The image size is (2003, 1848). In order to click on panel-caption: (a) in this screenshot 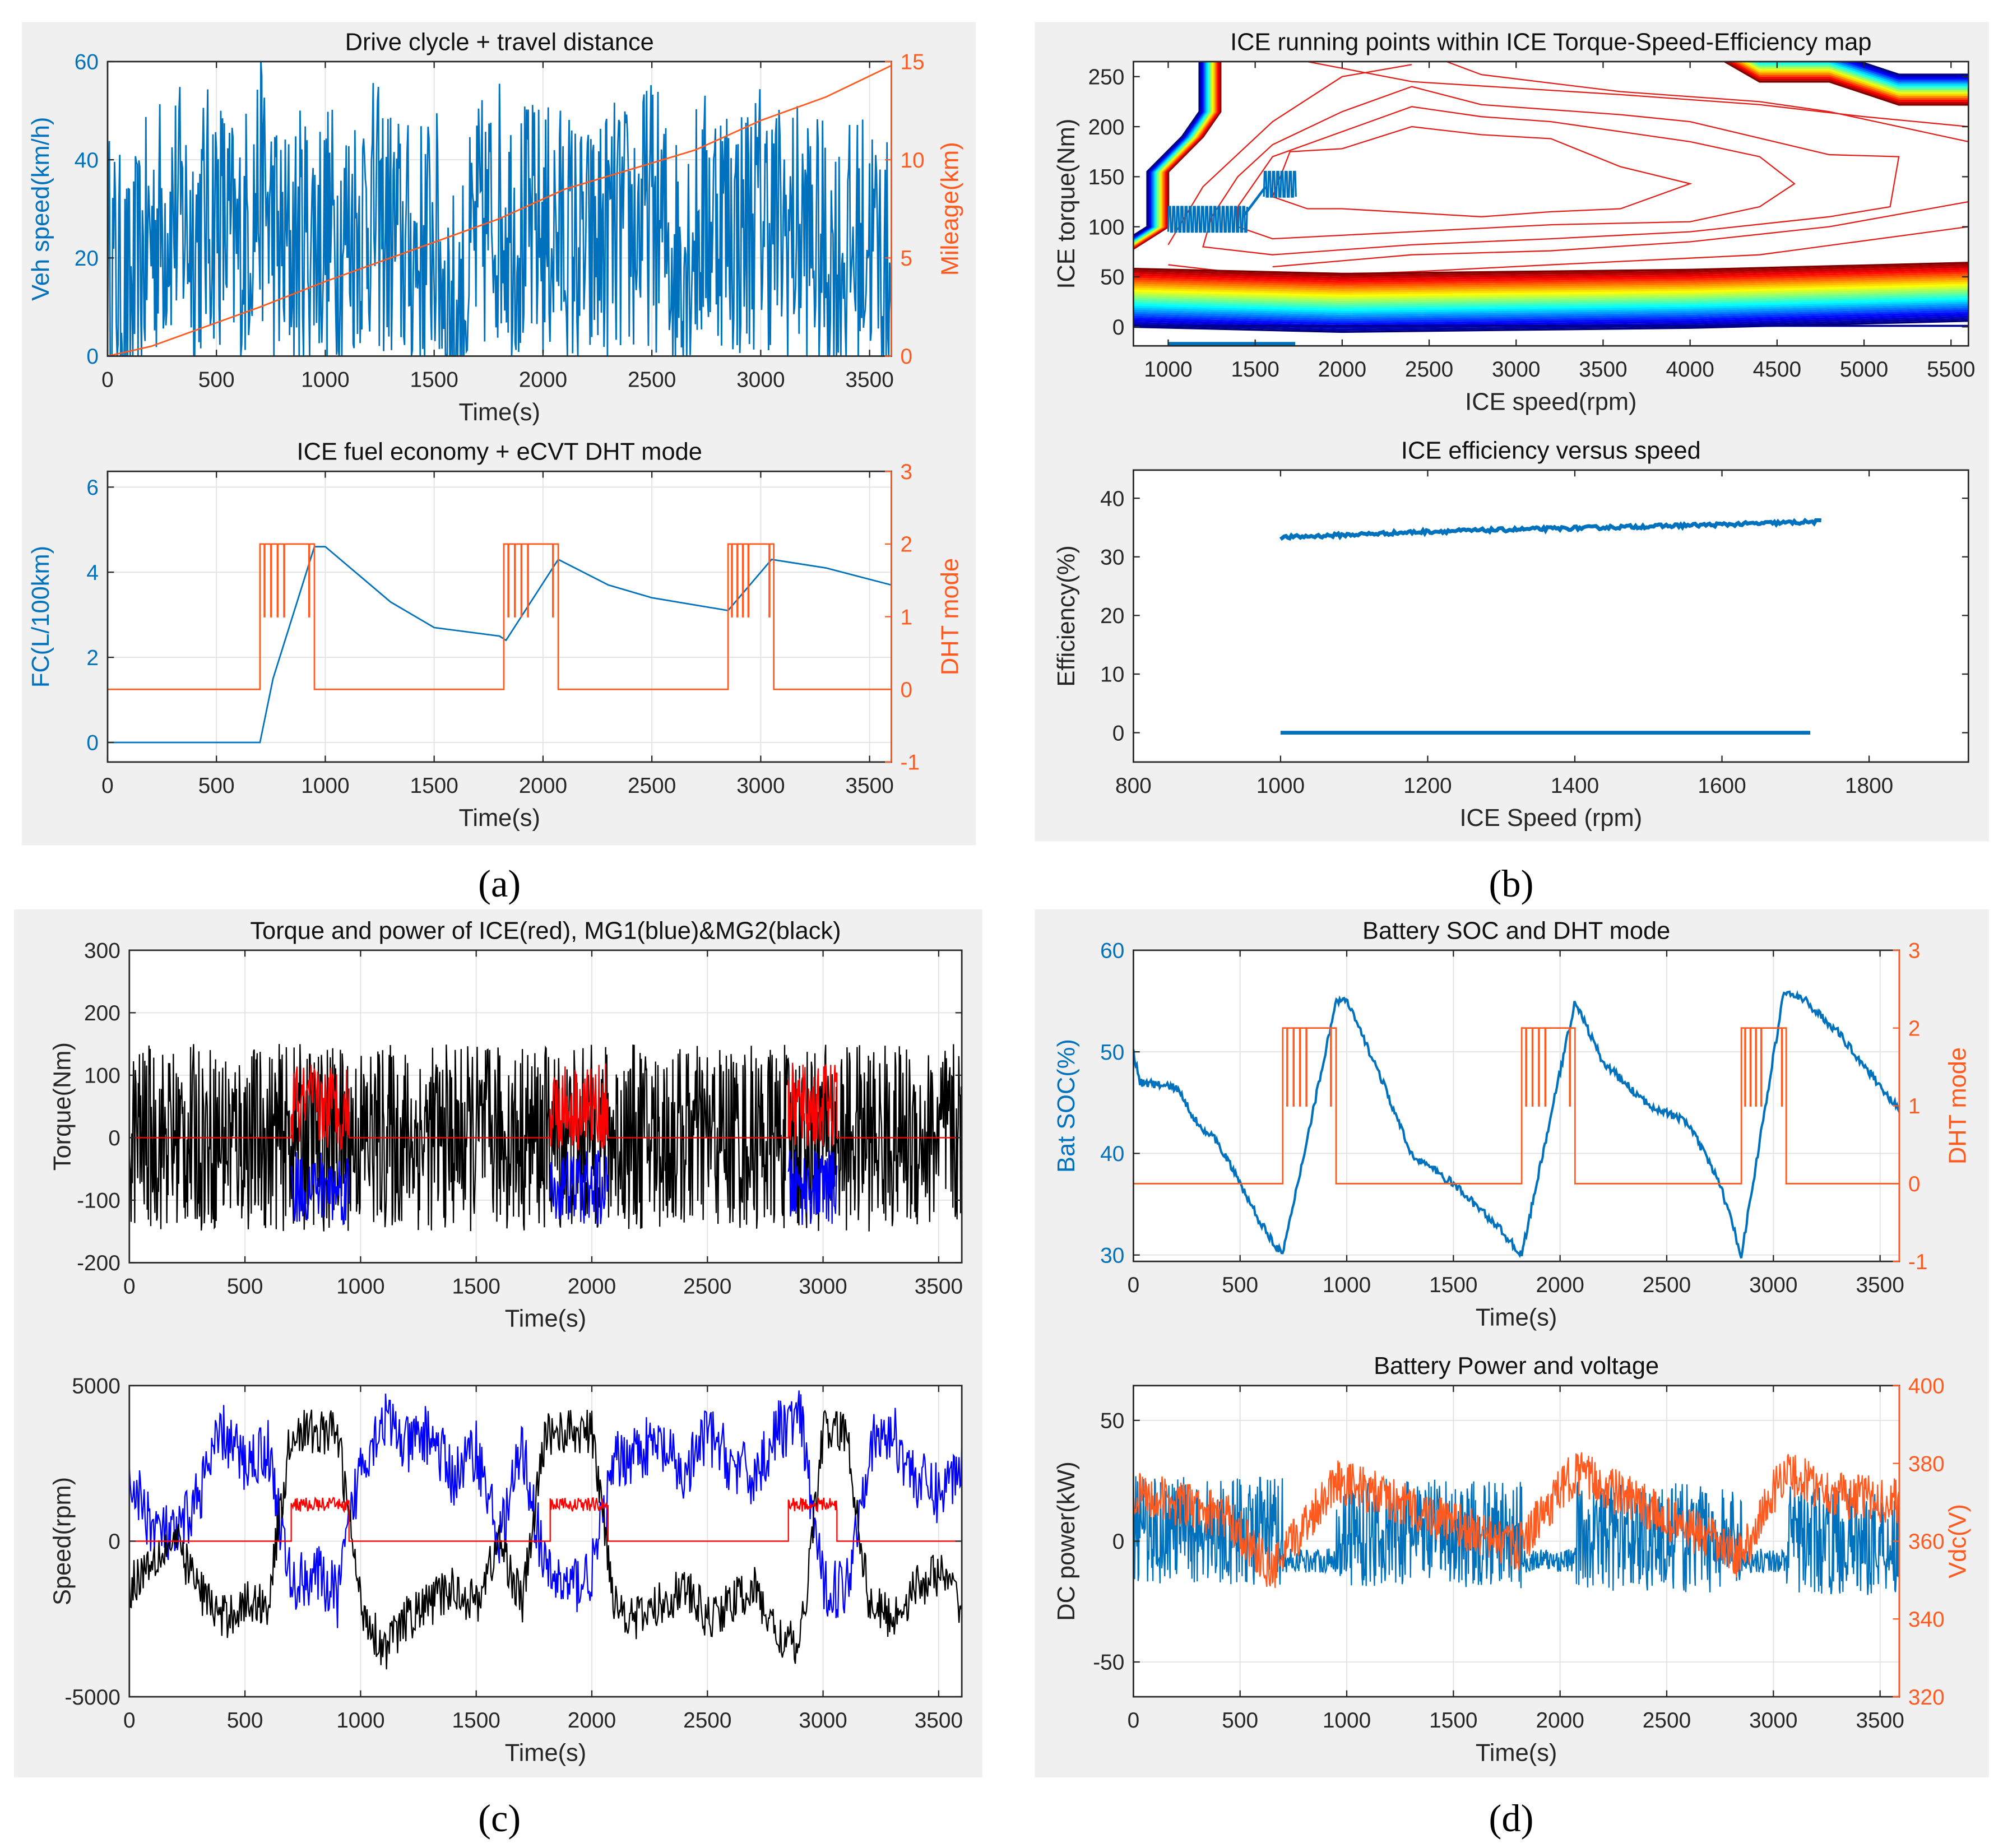, I will do `click(499, 883)`.